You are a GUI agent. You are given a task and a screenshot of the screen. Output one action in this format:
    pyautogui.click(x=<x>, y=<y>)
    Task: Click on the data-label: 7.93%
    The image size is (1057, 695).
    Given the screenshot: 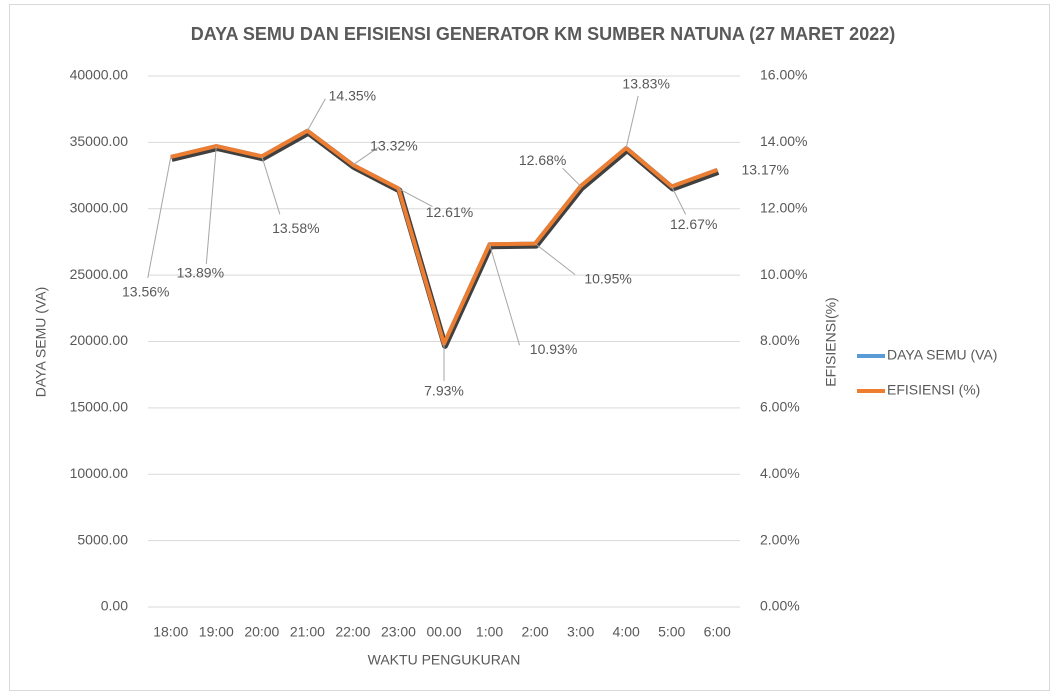 What is the action you would take?
    pyautogui.click(x=444, y=391)
    